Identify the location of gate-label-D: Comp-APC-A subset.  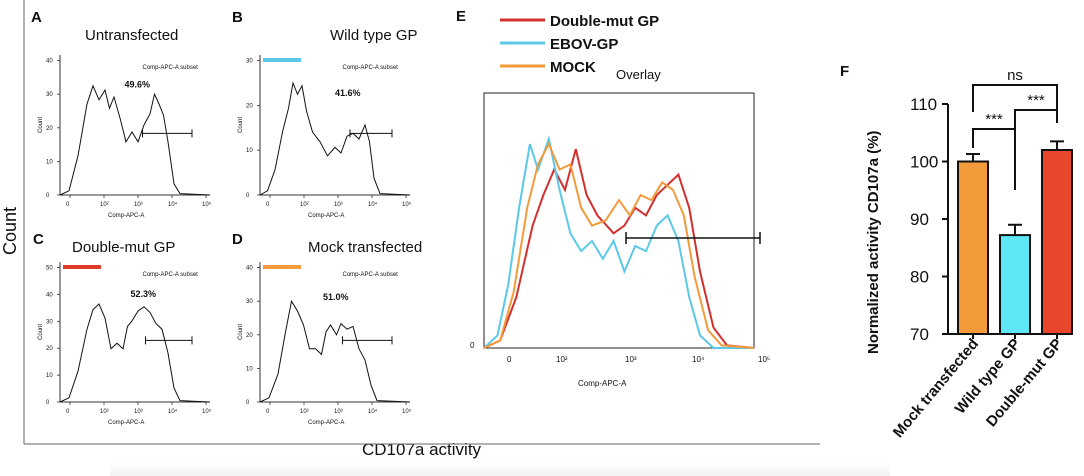
(371, 275).